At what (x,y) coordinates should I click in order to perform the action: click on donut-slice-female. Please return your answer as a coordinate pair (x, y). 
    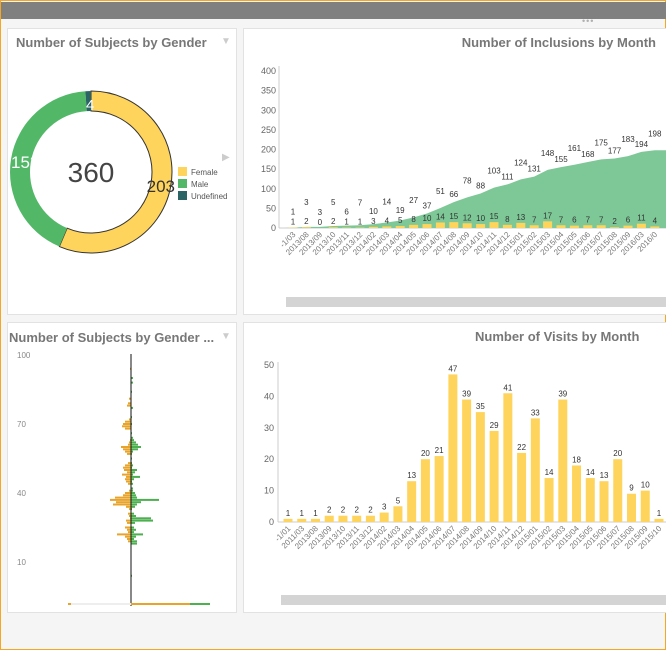
    Looking at the image, I should click on (115, 172).